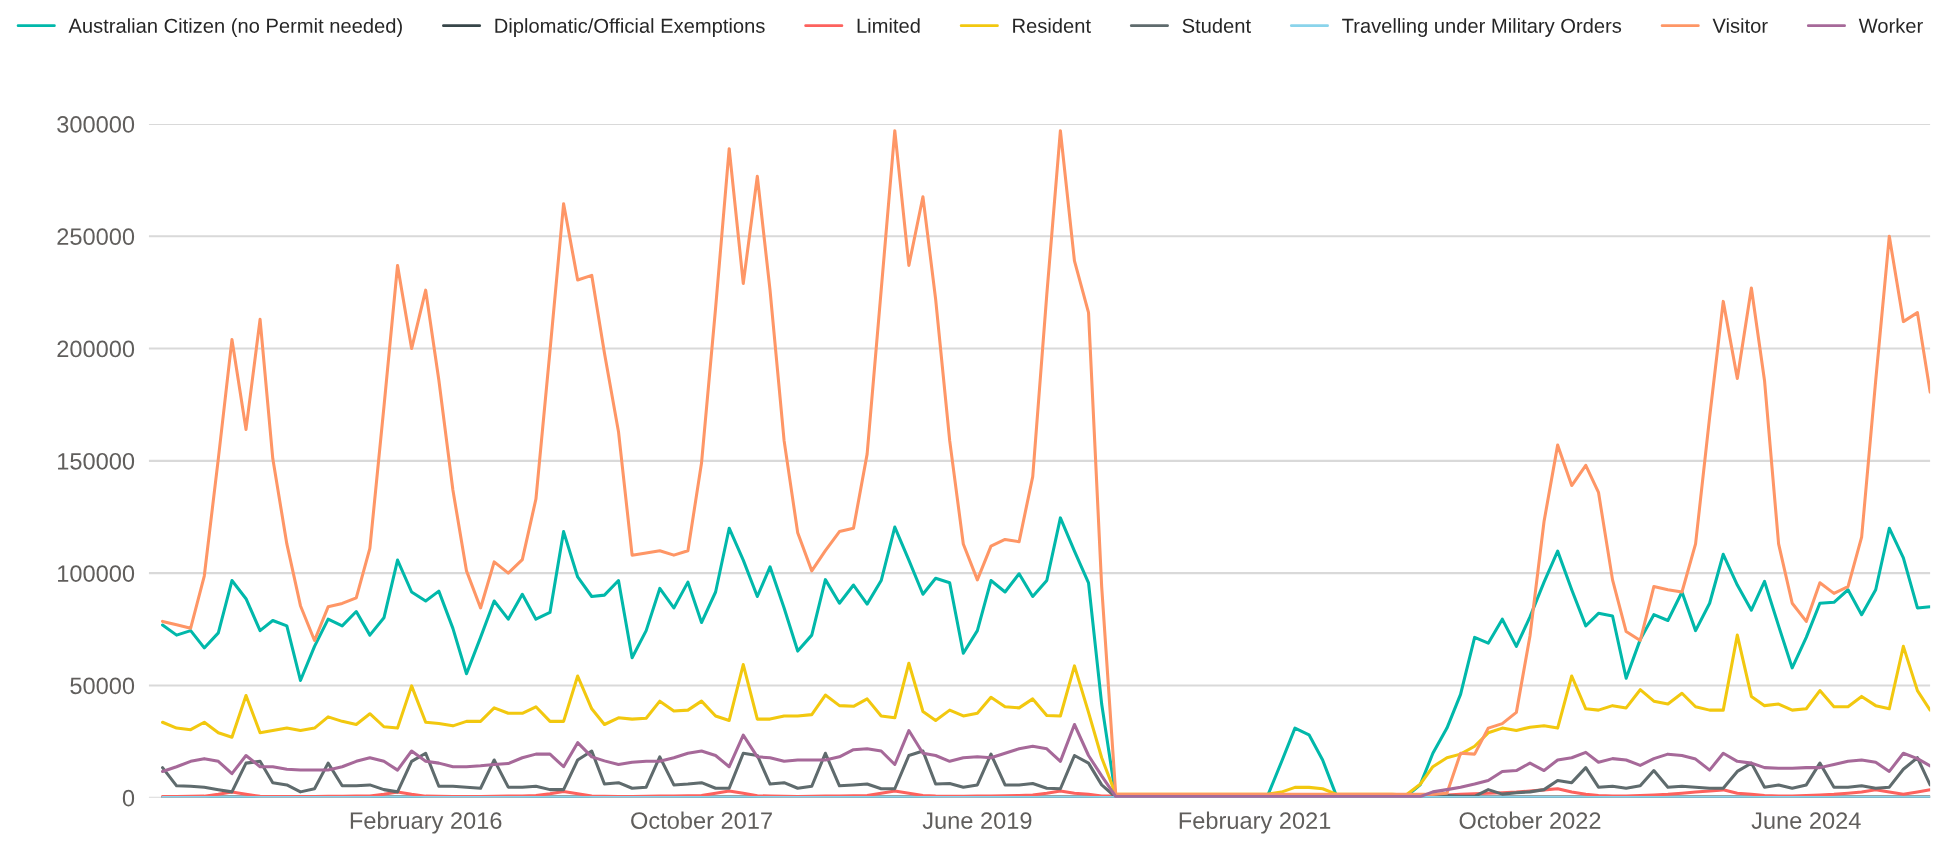 The height and width of the screenshot is (855, 1934). Describe the element at coordinates (96, 124) in the screenshot. I see `y-tick-label: 300000` at that location.